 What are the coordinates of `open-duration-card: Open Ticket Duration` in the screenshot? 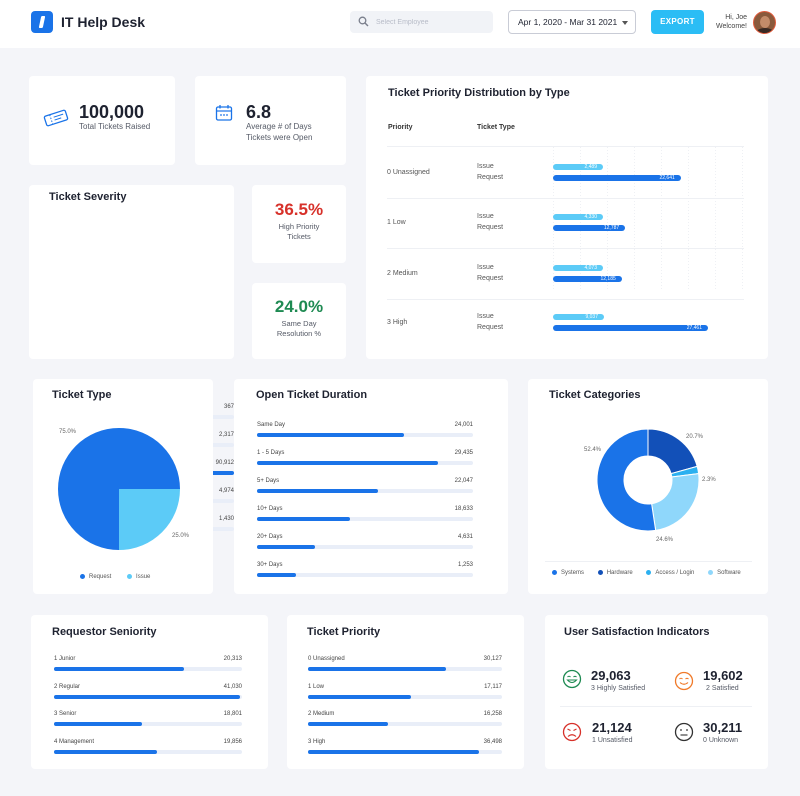 It's located at (371, 486).